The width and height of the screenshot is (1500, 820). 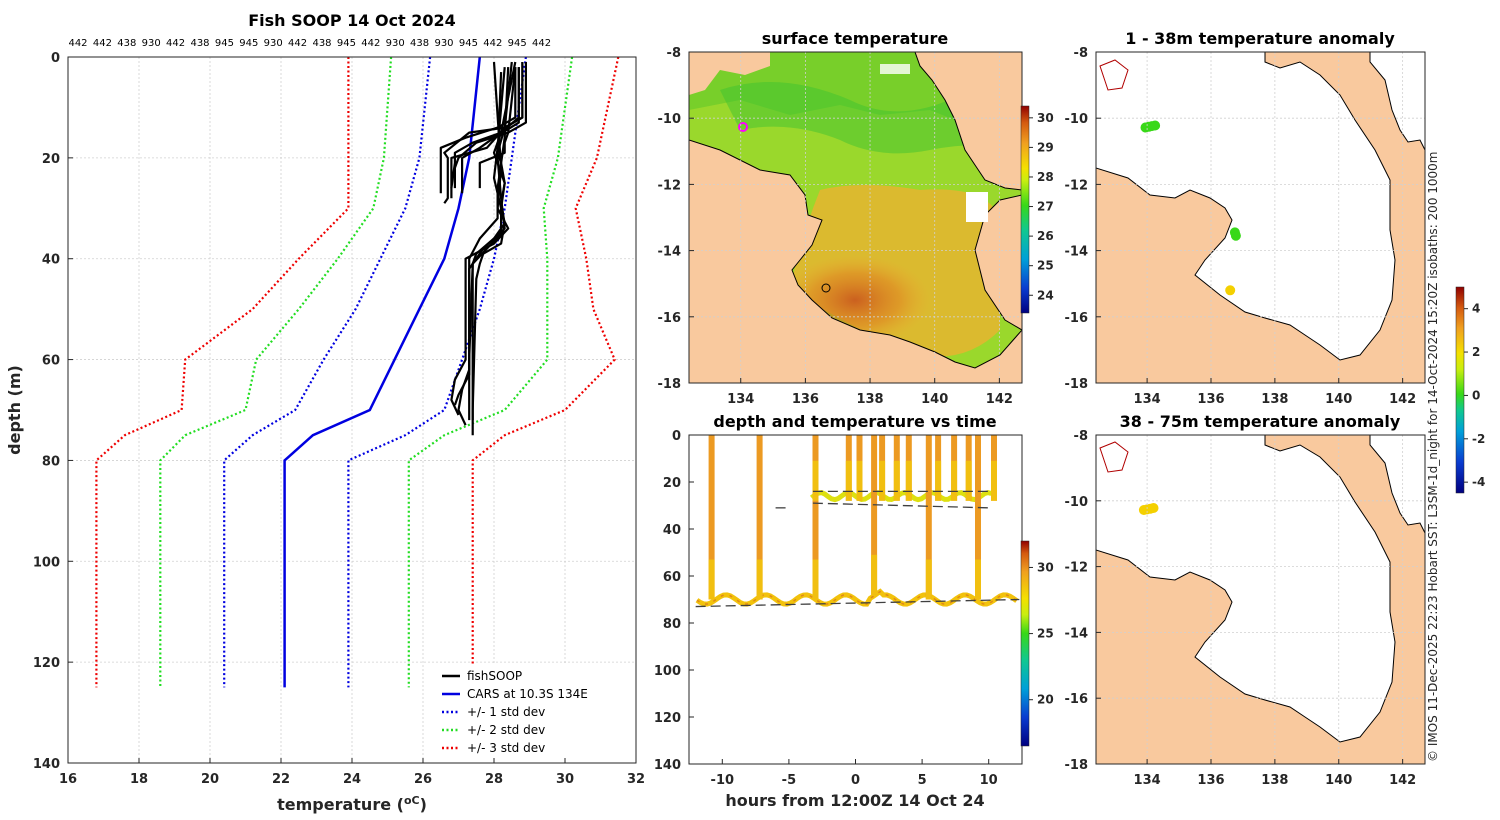 I want to click on anomaly-lower-ytick-label: -16, so click(x=1077, y=699).